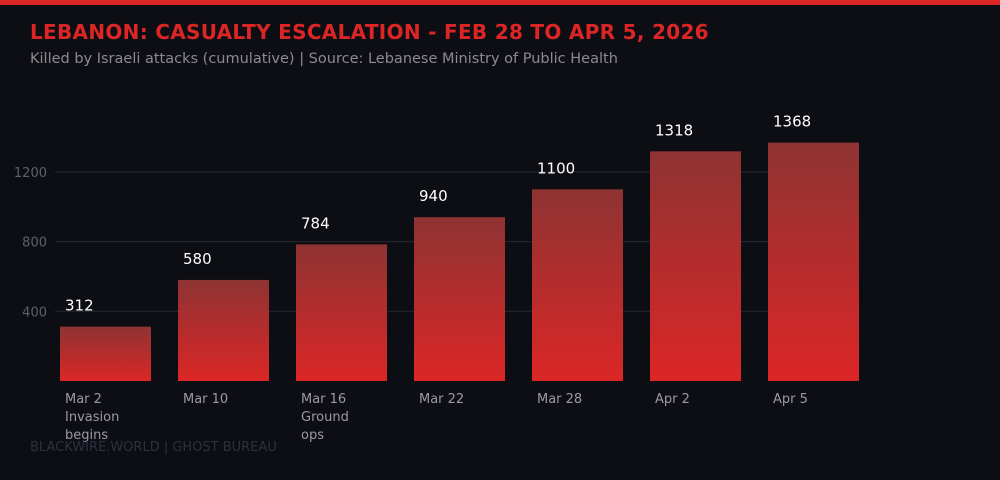 This screenshot has width=1000, height=480. I want to click on data-label: 312, so click(79, 306).